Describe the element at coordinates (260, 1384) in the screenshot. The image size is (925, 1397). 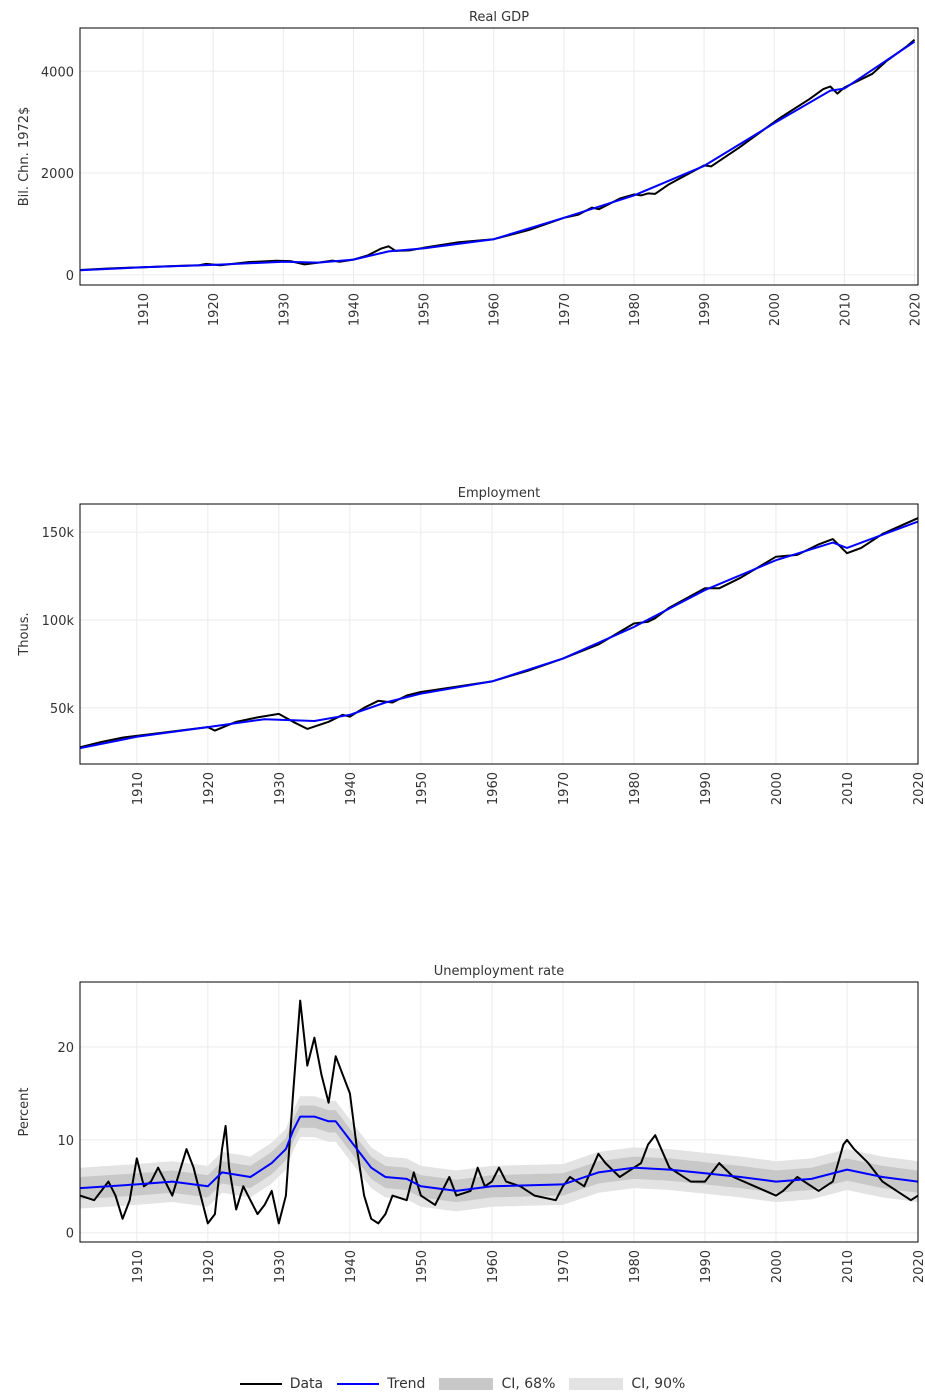
I see `legend-swatch-data` at that location.